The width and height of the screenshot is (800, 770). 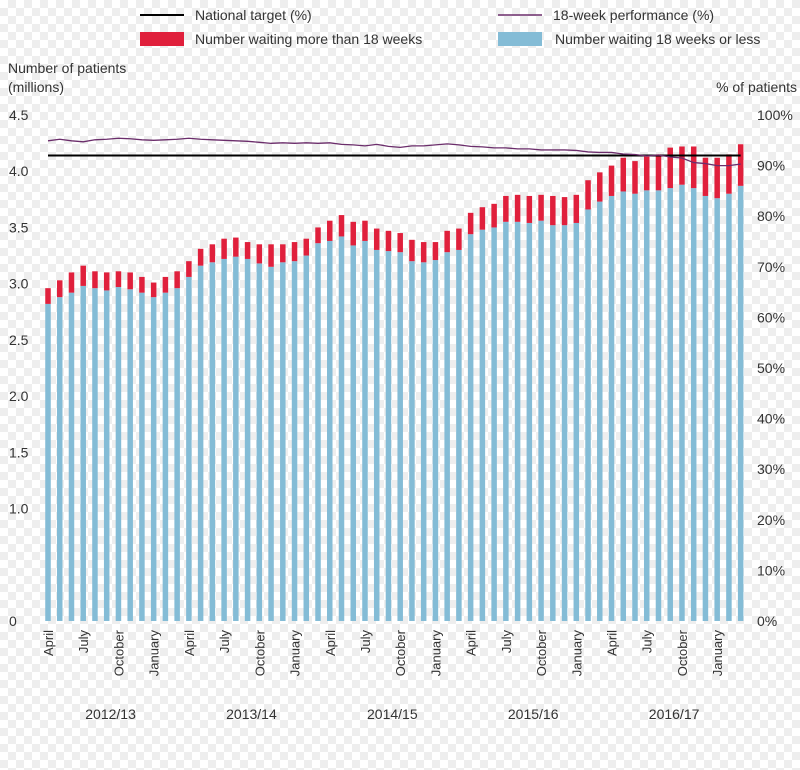 I want to click on right-axis-tick-label: 30%, so click(x=771, y=469).